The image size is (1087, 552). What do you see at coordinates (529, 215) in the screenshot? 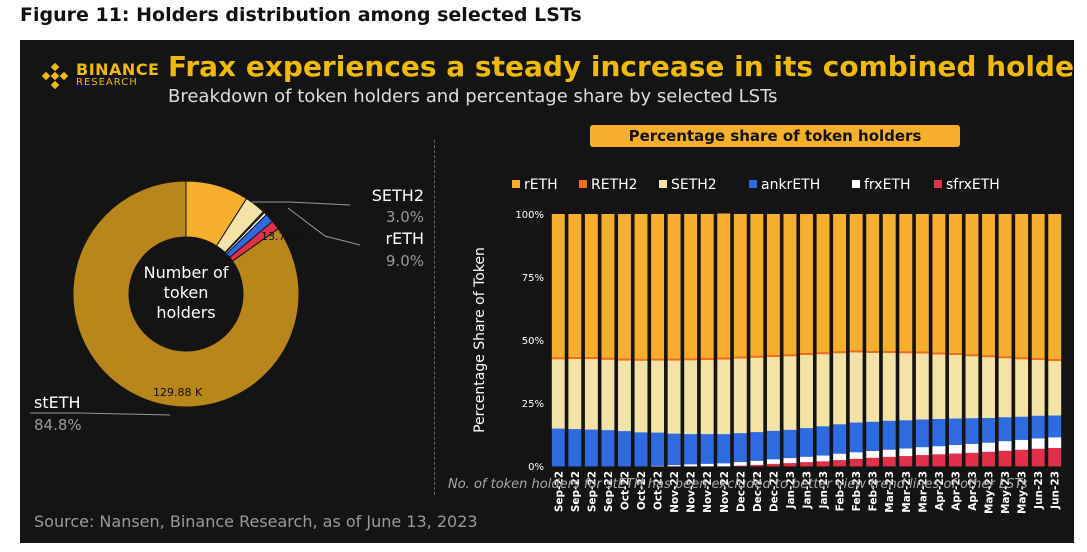
I see `y-tick-label: 100%` at bounding box center [529, 215].